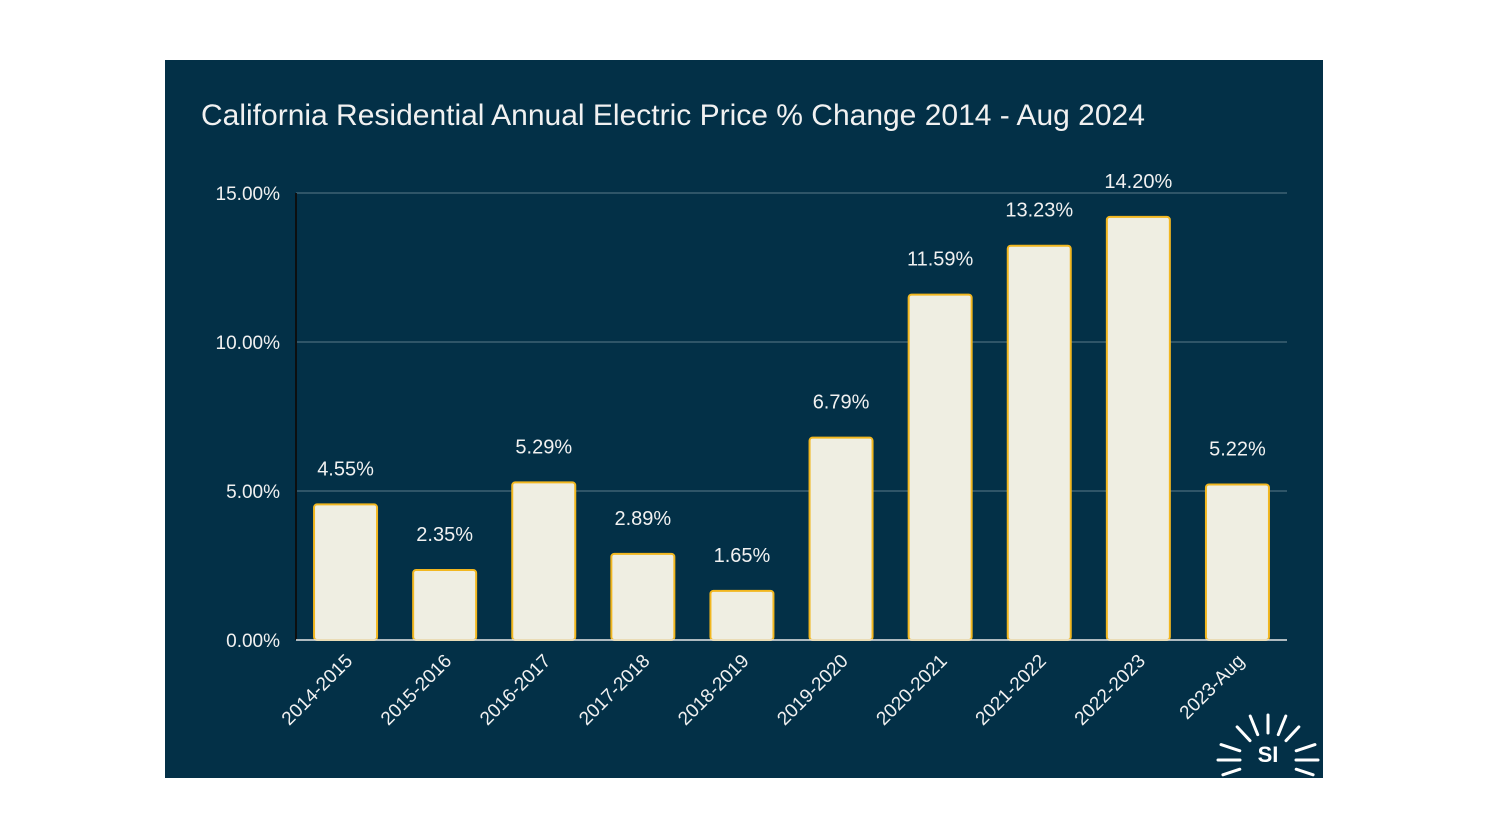 Image resolution: width=1488 pixels, height=837 pixels. I want to click on data-label: 4.55%, so click(345, 469).